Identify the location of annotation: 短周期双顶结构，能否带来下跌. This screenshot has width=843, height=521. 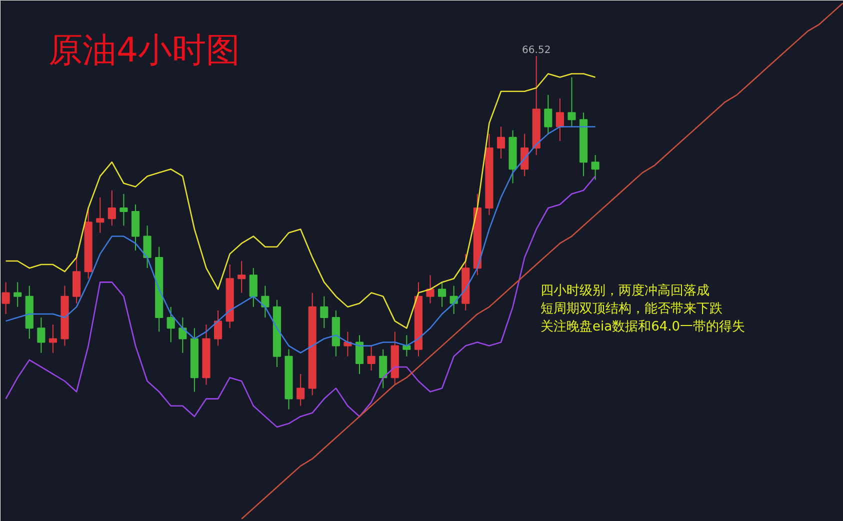
(631, 309).